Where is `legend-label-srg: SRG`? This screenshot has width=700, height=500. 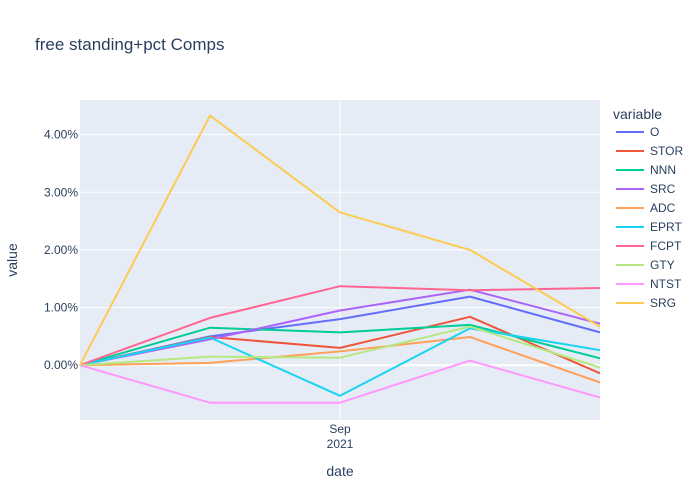 legend-label-srg: SRG is located at coordinates (663, 303).